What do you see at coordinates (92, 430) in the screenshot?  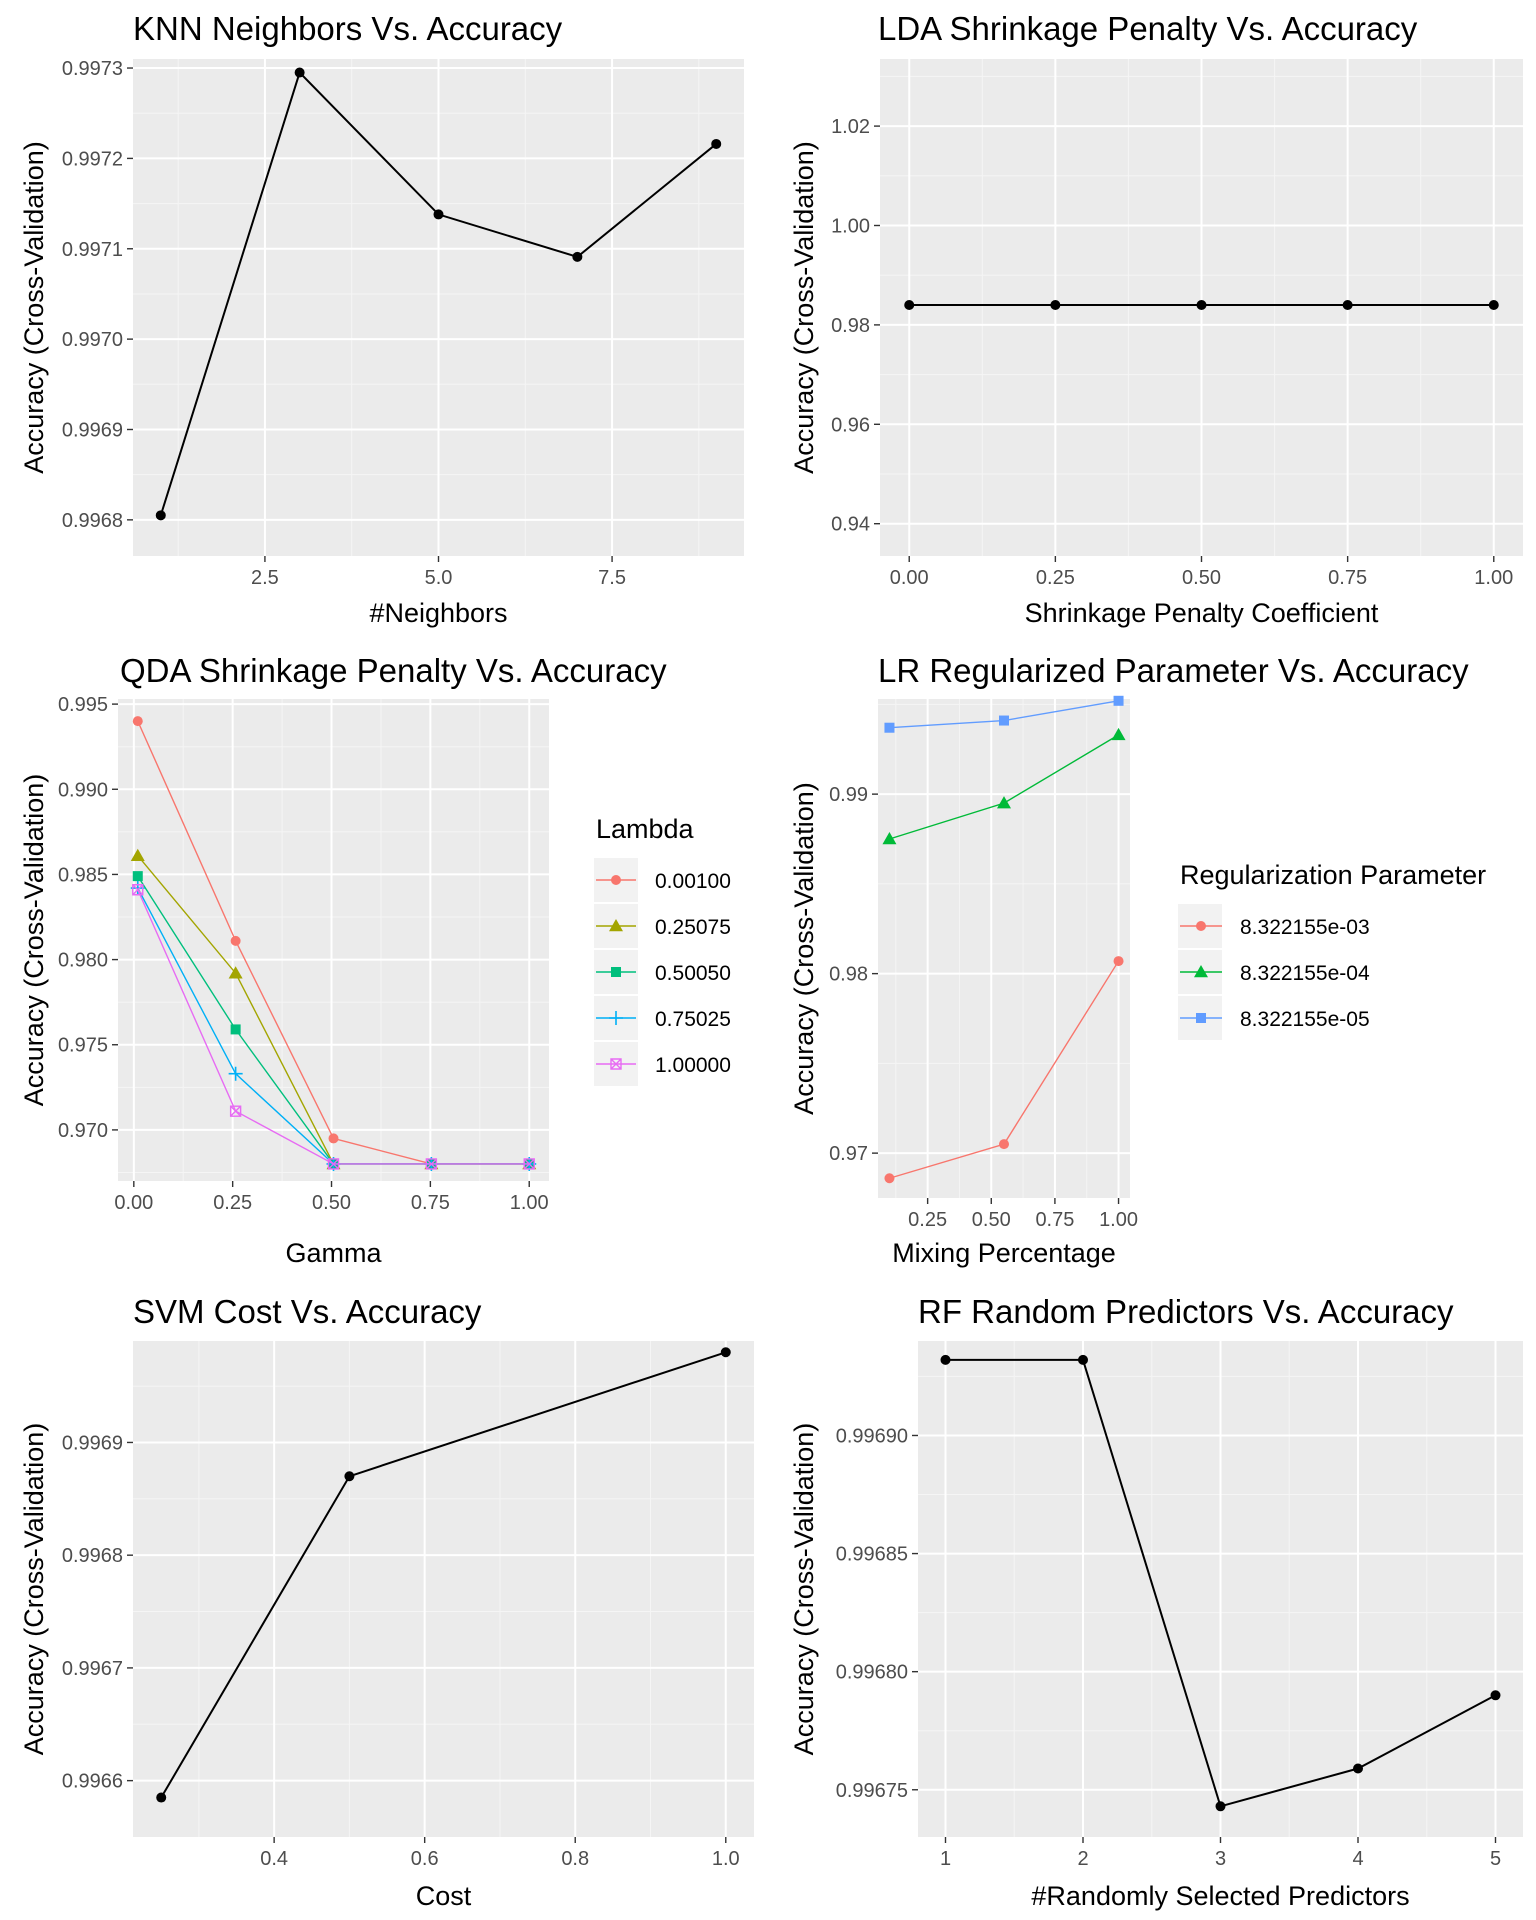 I see `y-tick-label: 0.9969` at bounding box center [92, 430].